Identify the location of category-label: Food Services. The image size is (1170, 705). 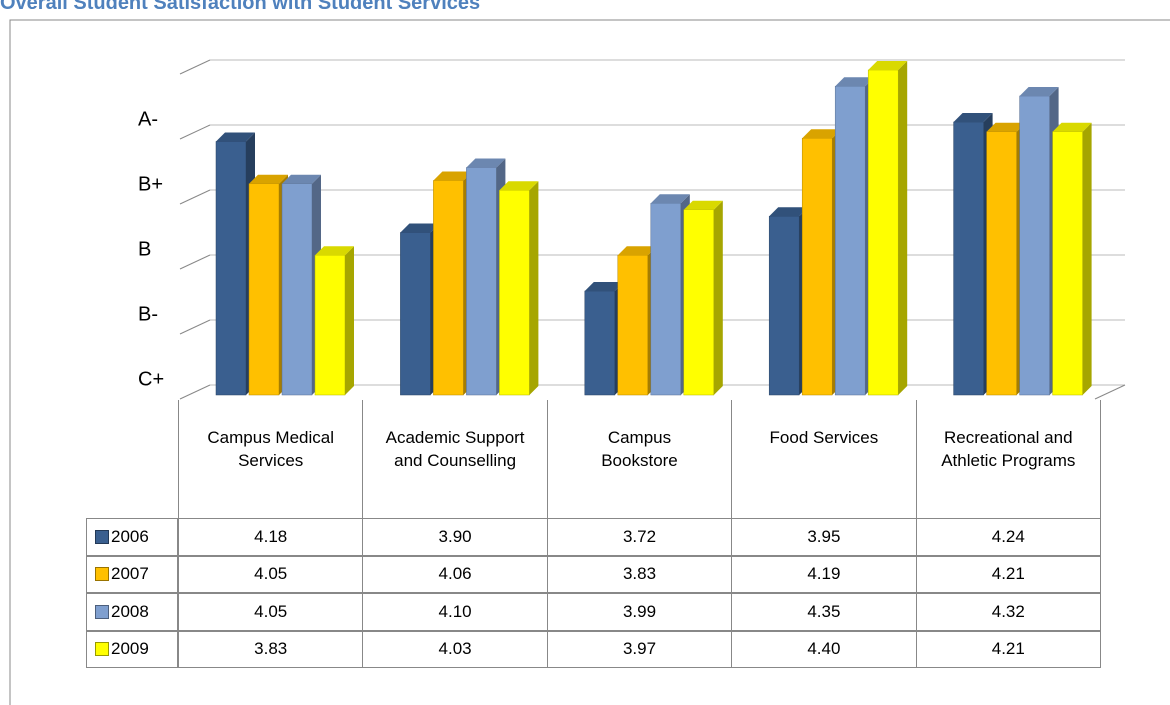
(823, 459).